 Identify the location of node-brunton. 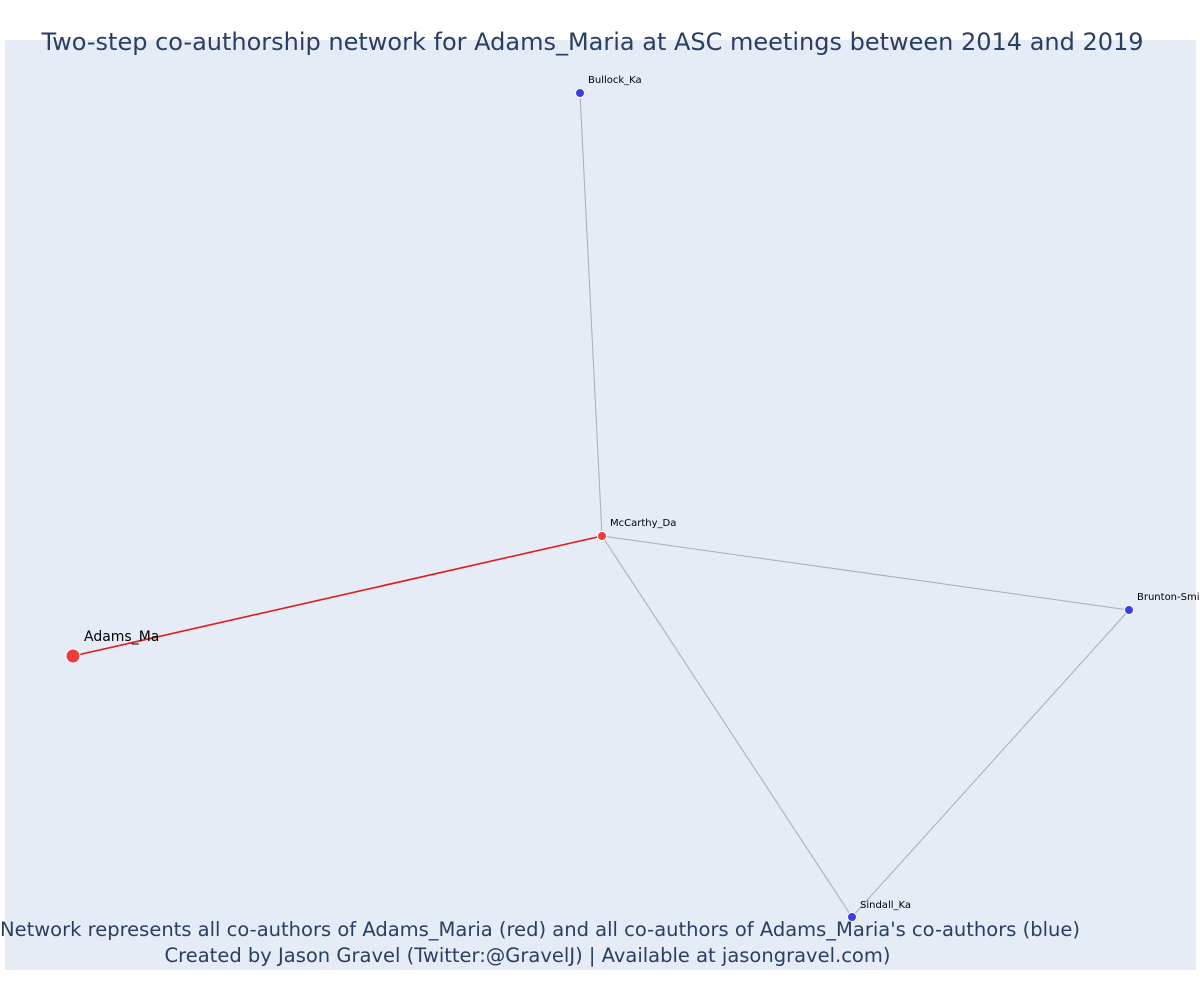
(1129, 610).